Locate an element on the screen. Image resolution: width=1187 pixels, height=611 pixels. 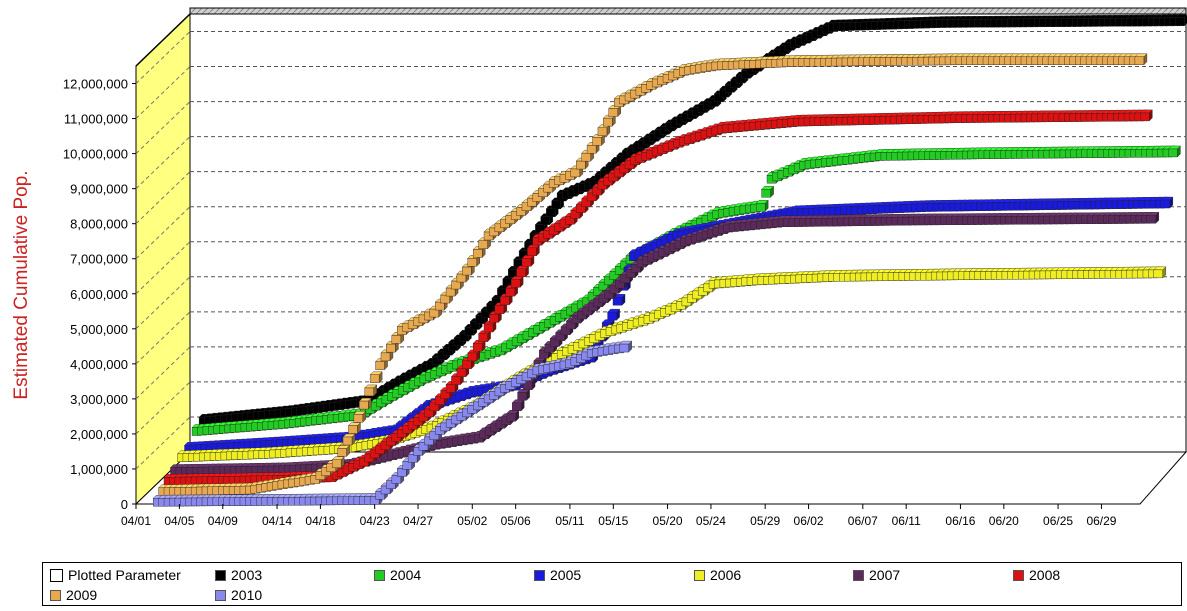
legend-swatch-2009 is located at coordinates (55, 595).